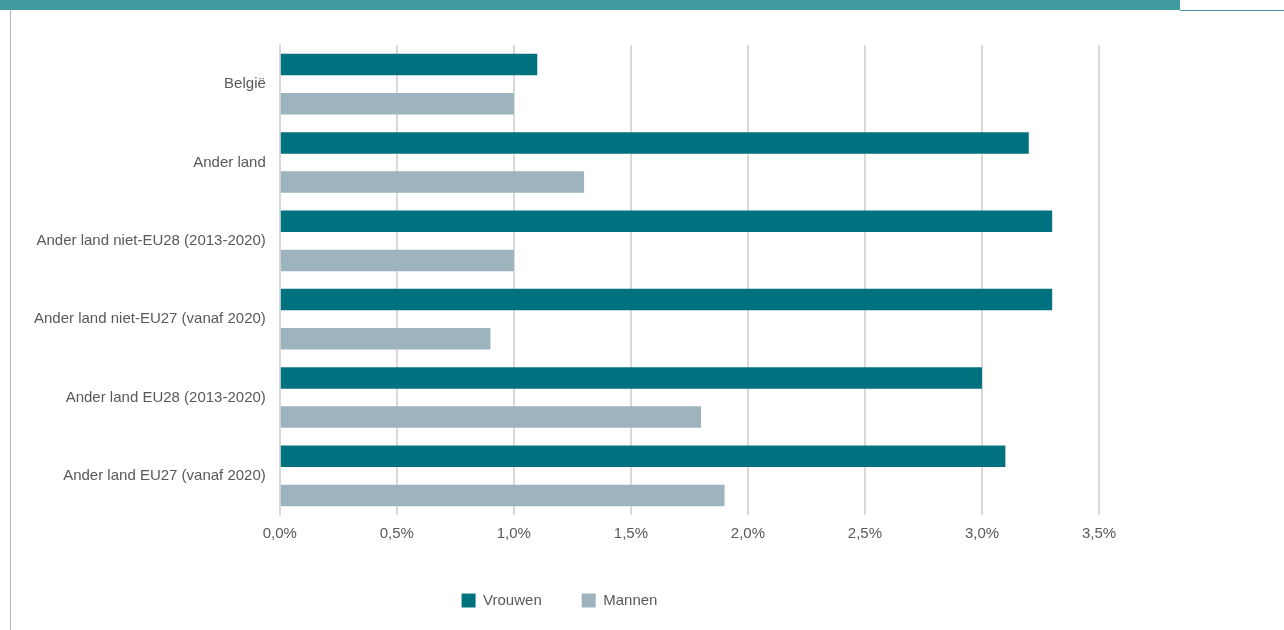  I want to click on y-tick-label: Ander land EU28 (2013-2020), so click(165, 396).